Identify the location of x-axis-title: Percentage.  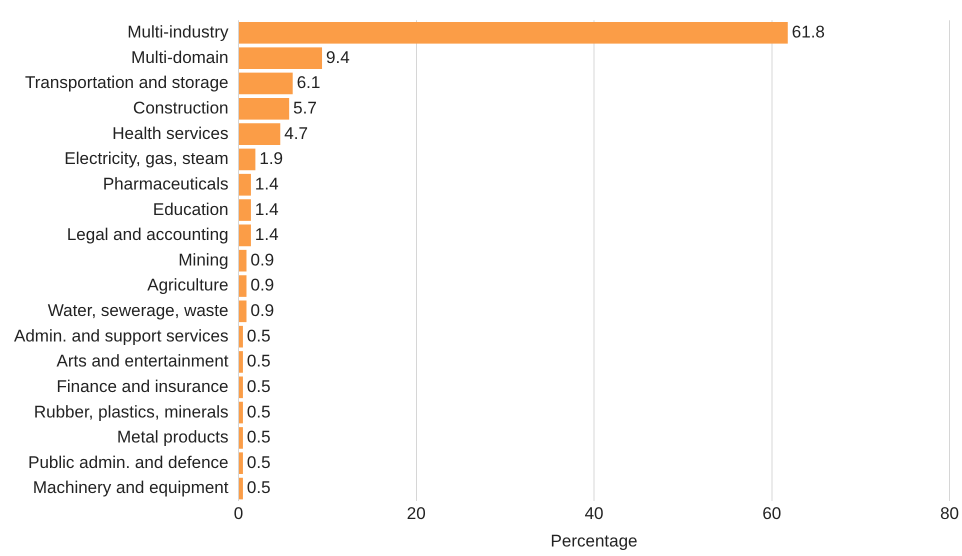
(594, 540).